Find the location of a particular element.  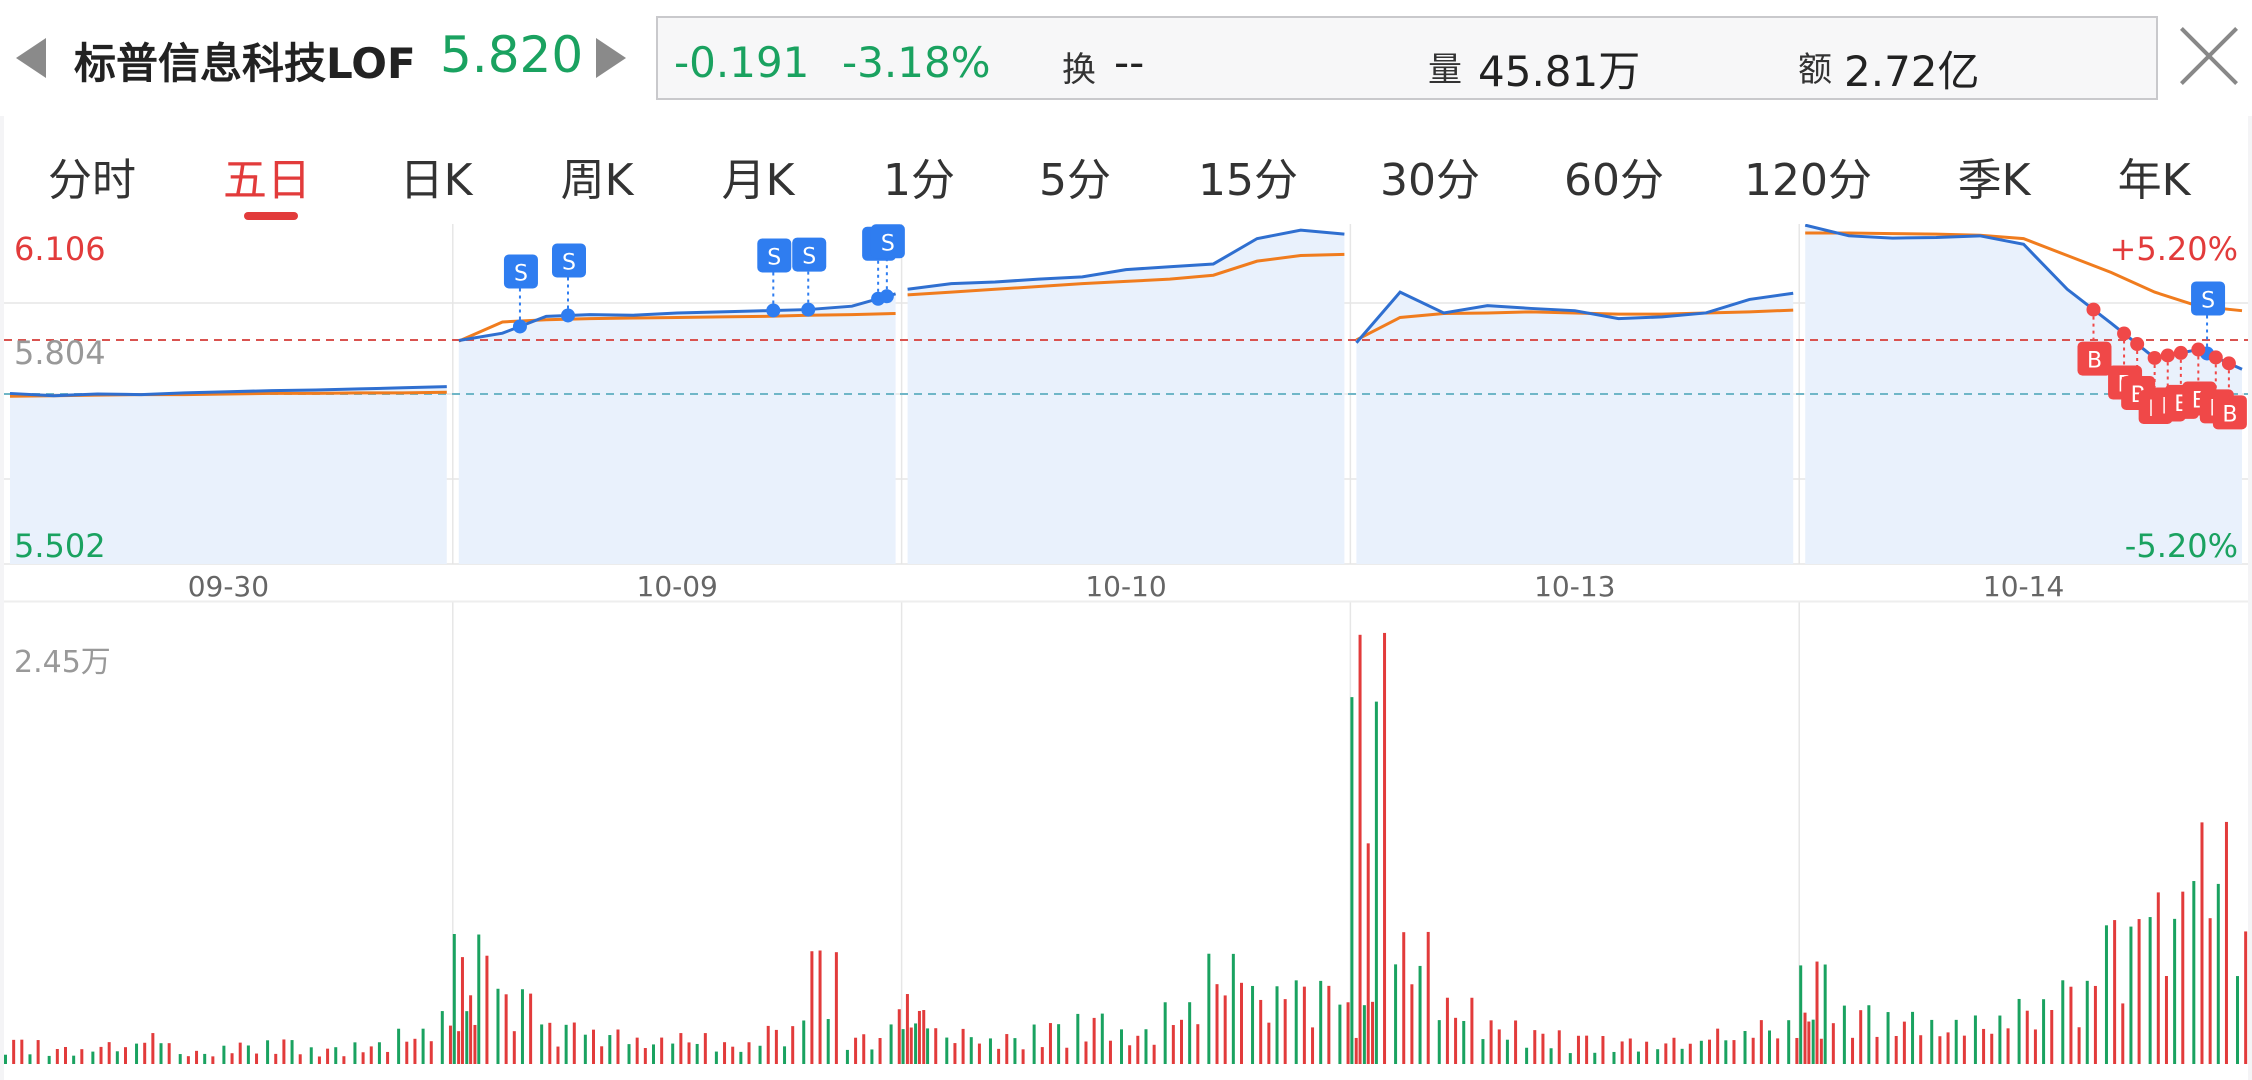

price-change: -0.191 is located at coordinates (742, 62).